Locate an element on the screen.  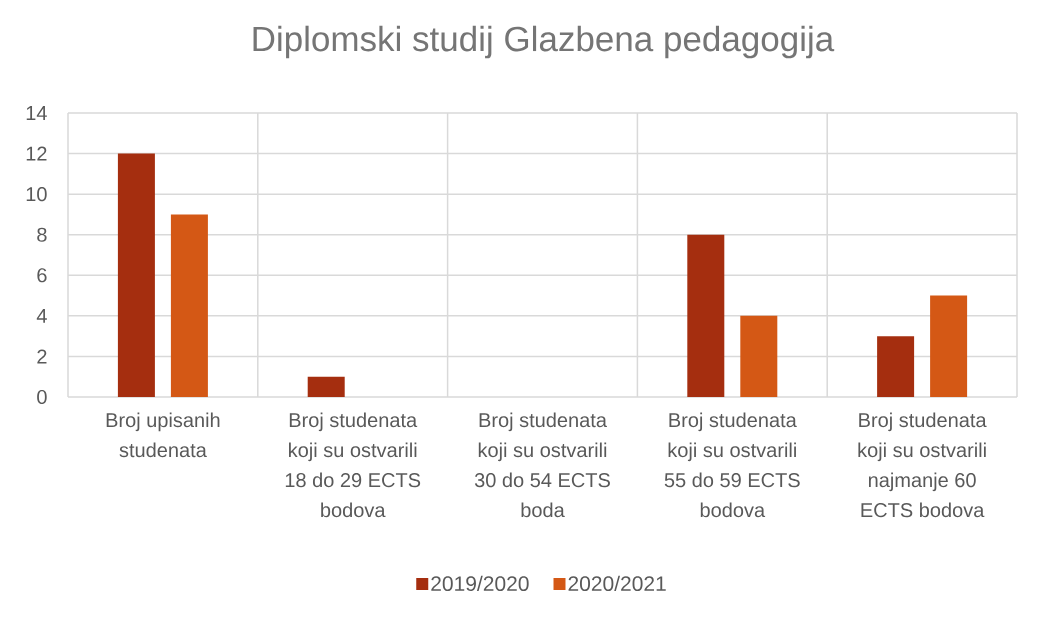
y-tick-label: 10 is located at coordinates (36, 194).